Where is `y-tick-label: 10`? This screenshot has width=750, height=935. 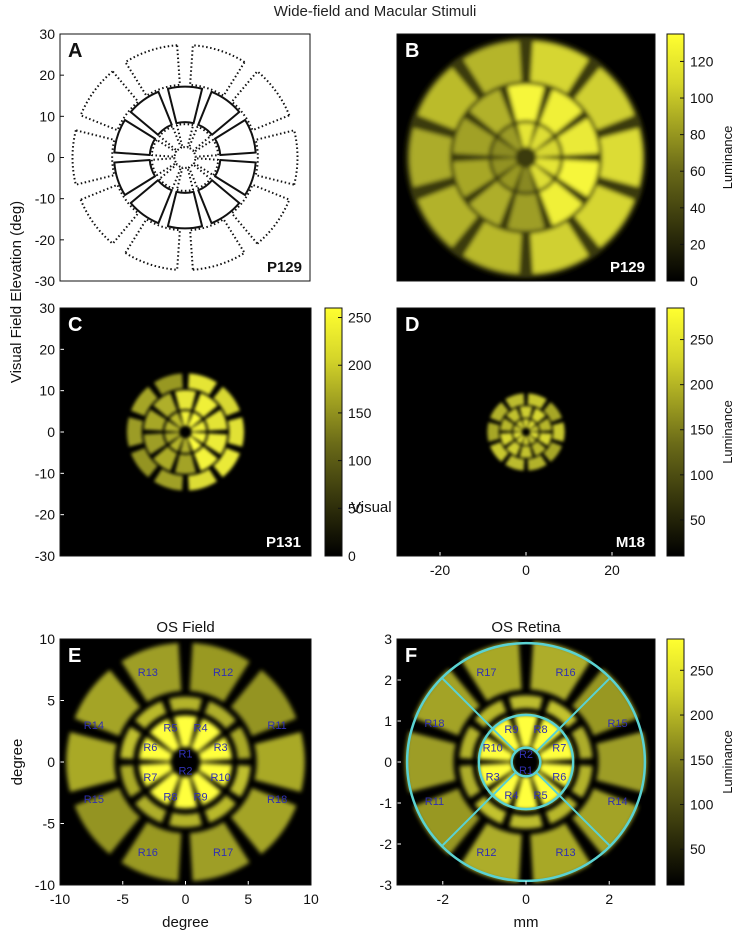 y-tick-label: 10 is located at coordinates (47, 391).